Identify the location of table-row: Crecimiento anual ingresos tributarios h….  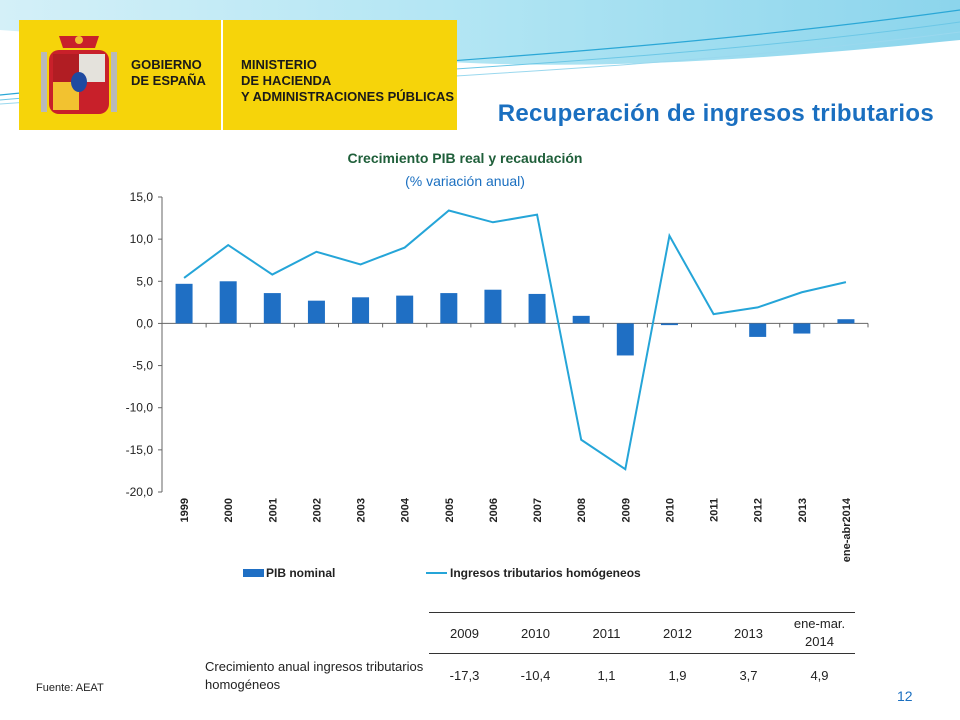
(530, 676).